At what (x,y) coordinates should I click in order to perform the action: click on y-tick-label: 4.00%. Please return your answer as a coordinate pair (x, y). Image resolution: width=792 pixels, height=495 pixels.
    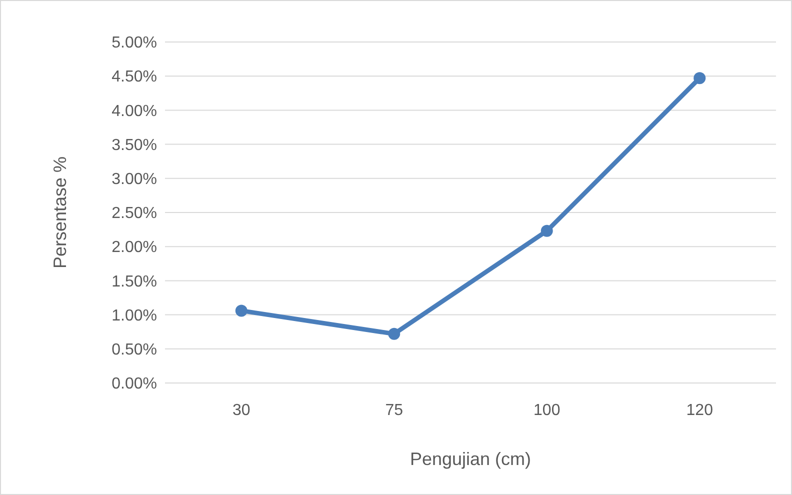
    Looking at the image, I should click on (134, 111).